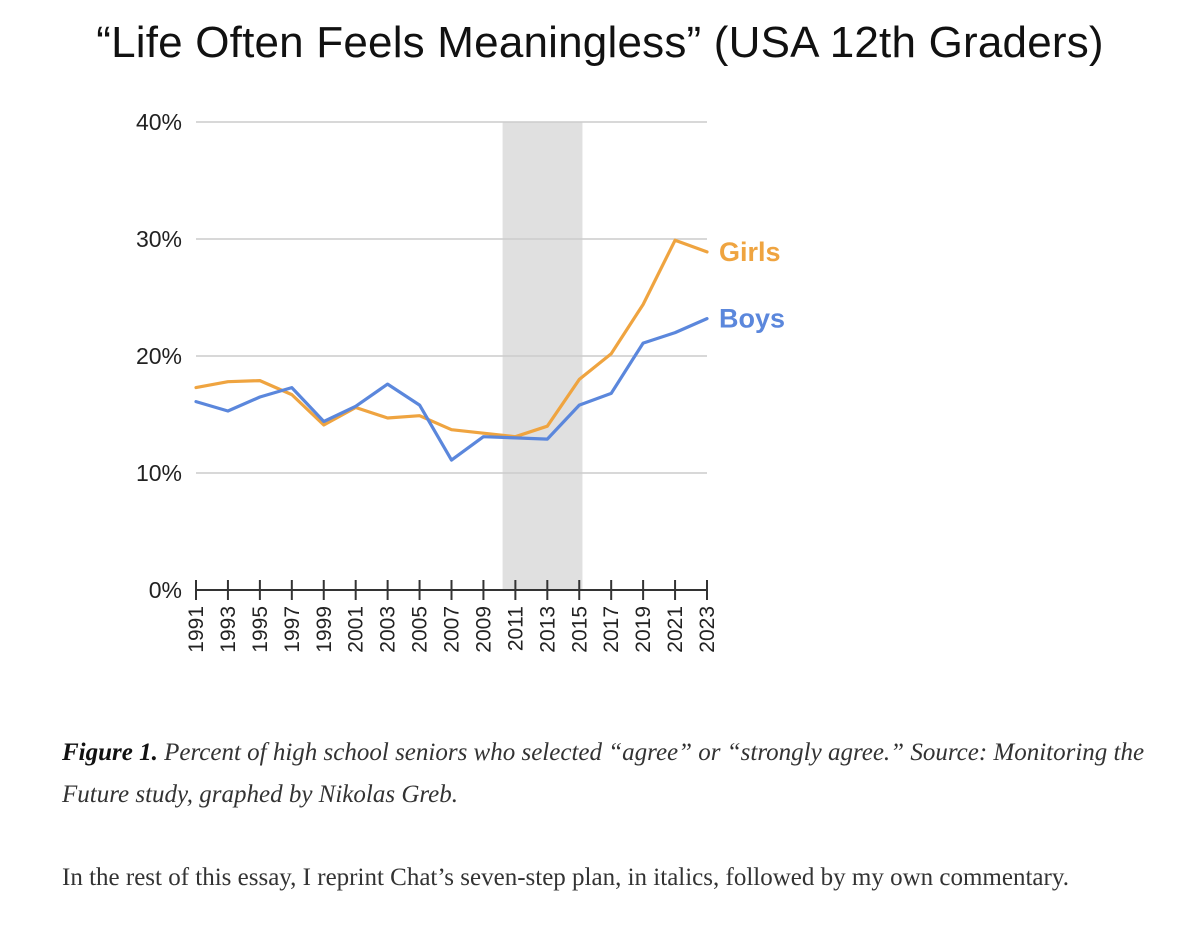 Image resolution: width=1200 pixels, height=947 pixels. What do you see at coordinates (707, 629) in the screenshot?
I see `x-tick-label: 2023` at bounding box center [707, 629].